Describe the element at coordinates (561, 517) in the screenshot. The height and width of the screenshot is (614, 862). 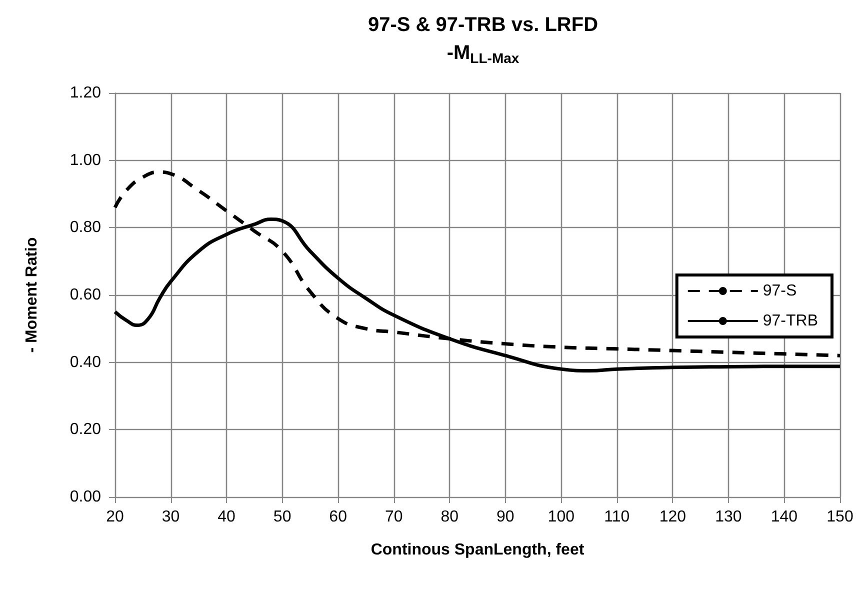
I see `x-tick-label: 100` at that location.